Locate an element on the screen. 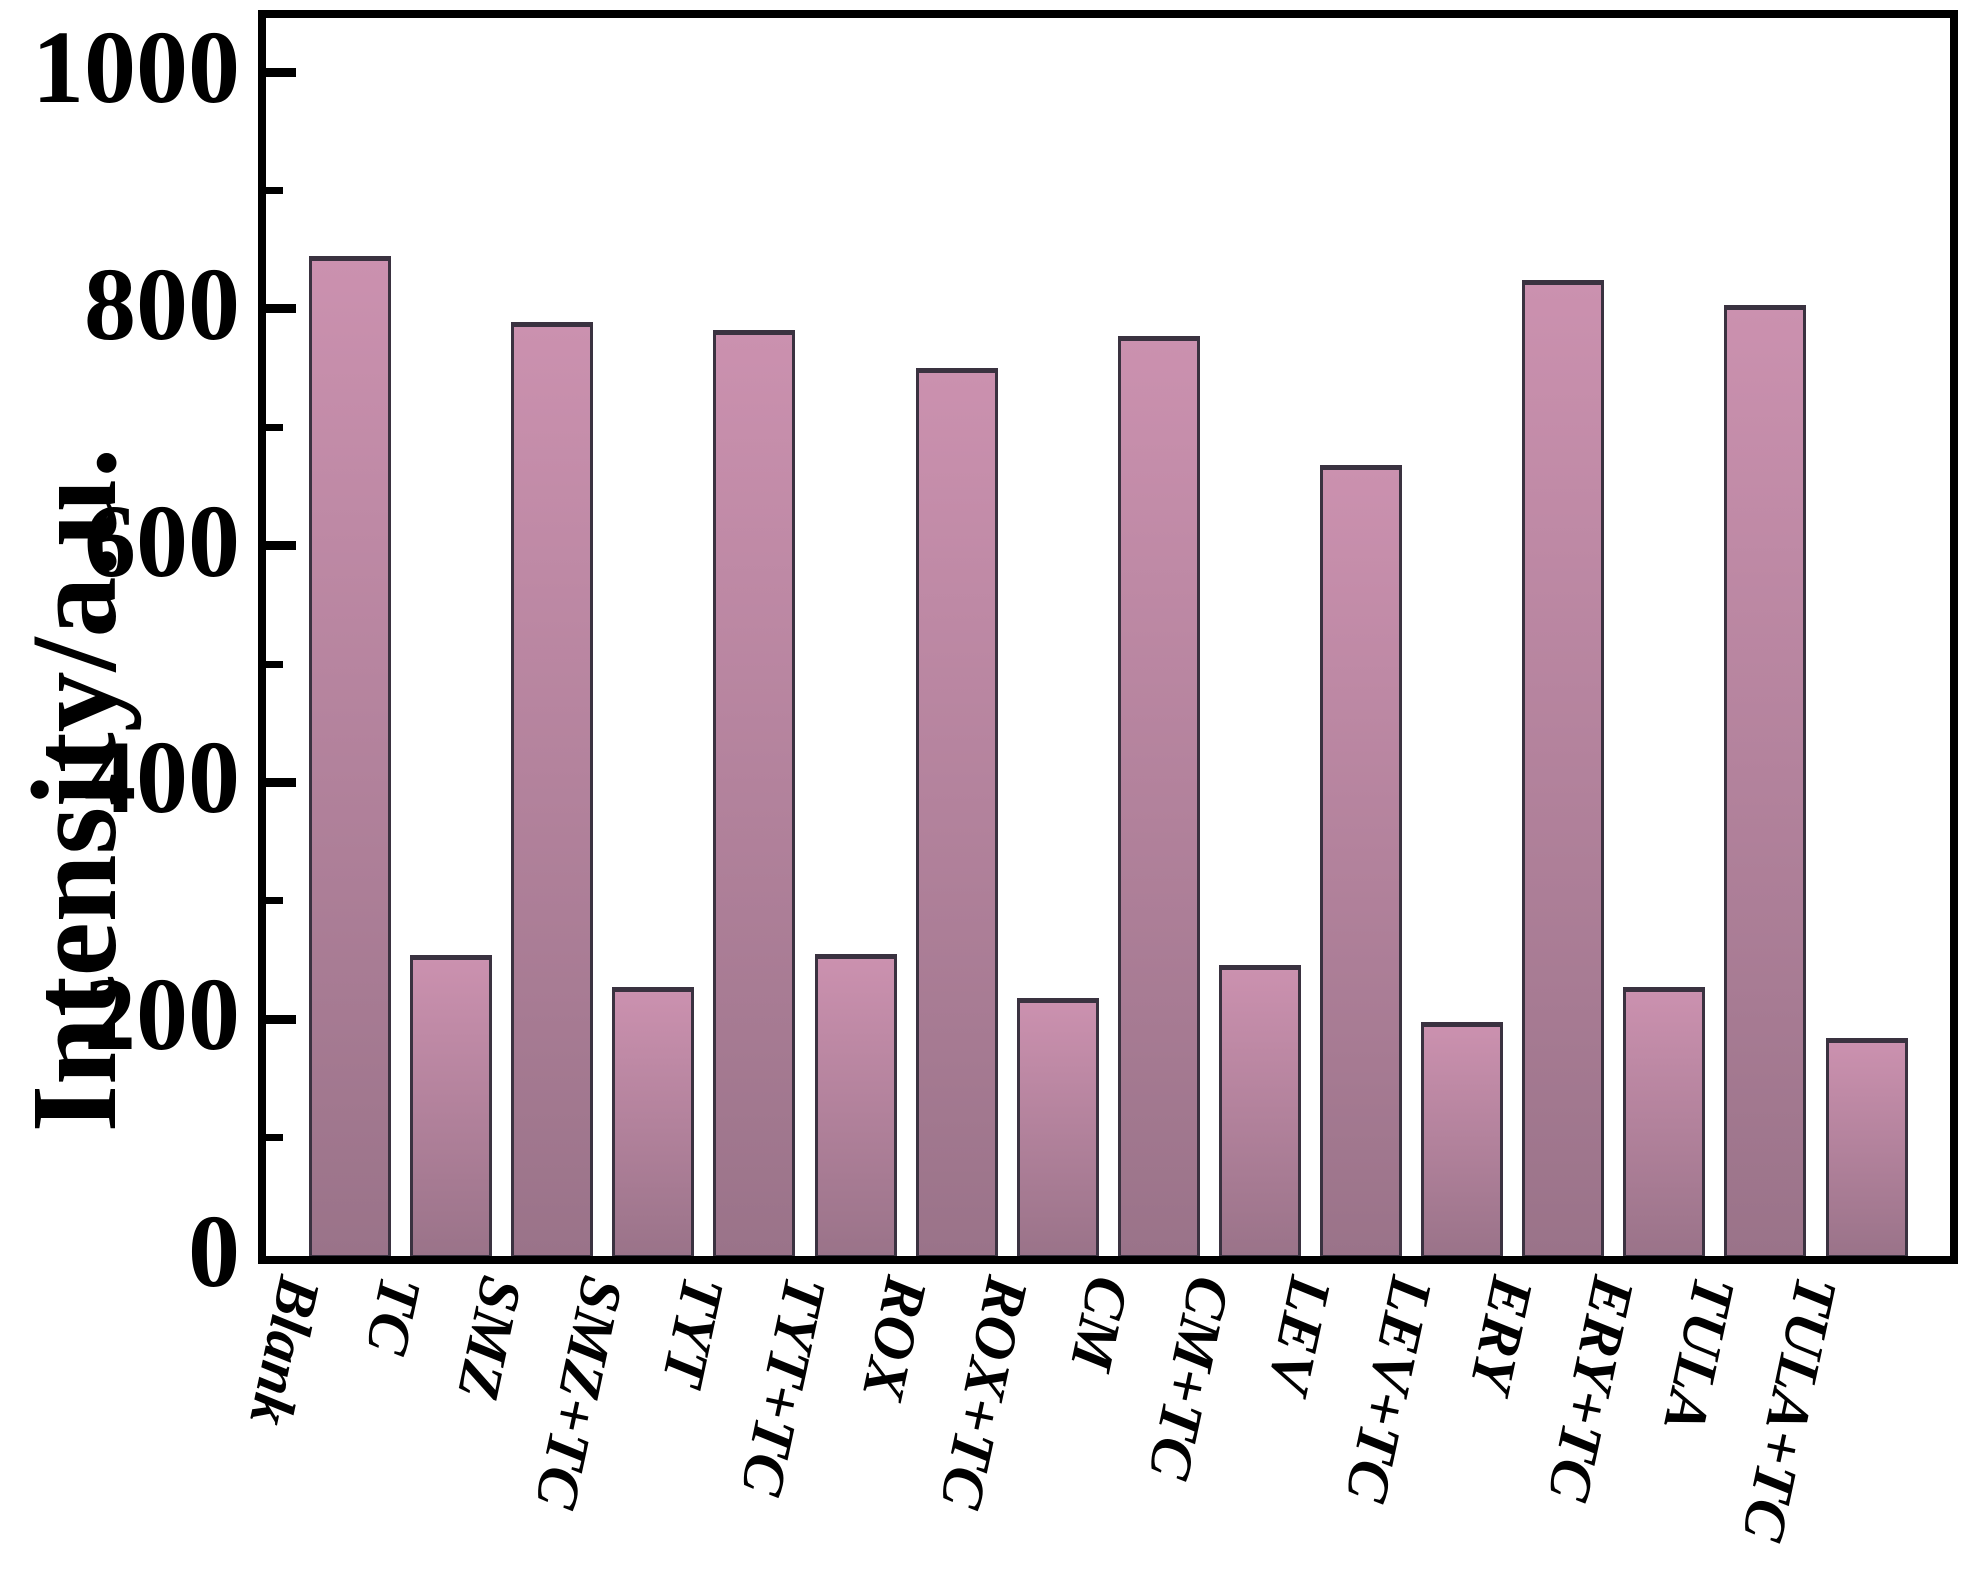  bar-lev is located at coordinates (1361, 861).